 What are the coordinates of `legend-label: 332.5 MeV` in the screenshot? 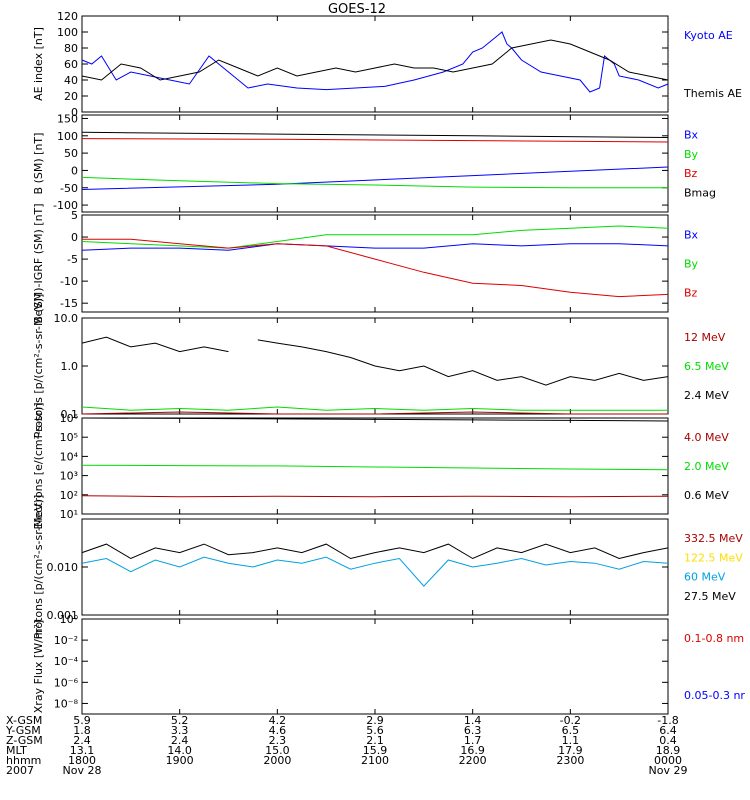 It's located at (713, 538).